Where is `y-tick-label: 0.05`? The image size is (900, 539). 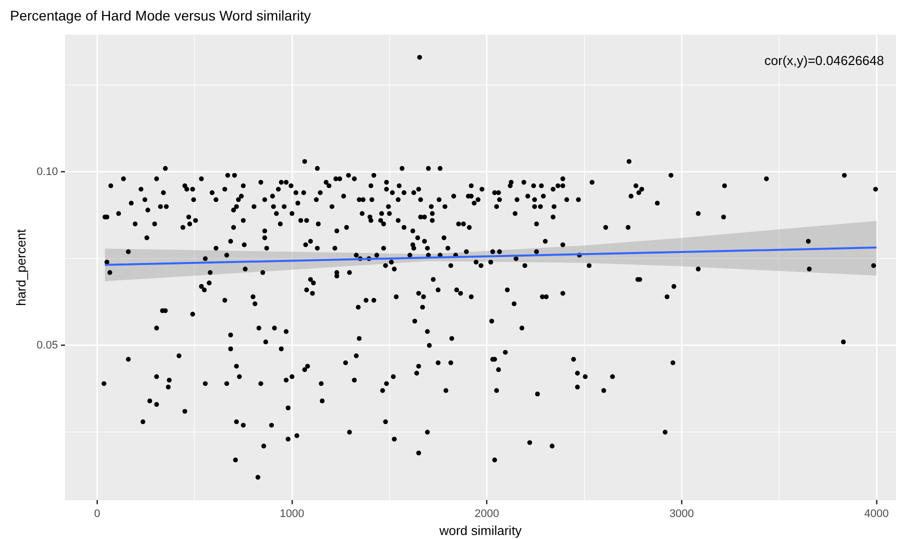 y-tick-label: 0.05 is located at coordinates (47, 345).